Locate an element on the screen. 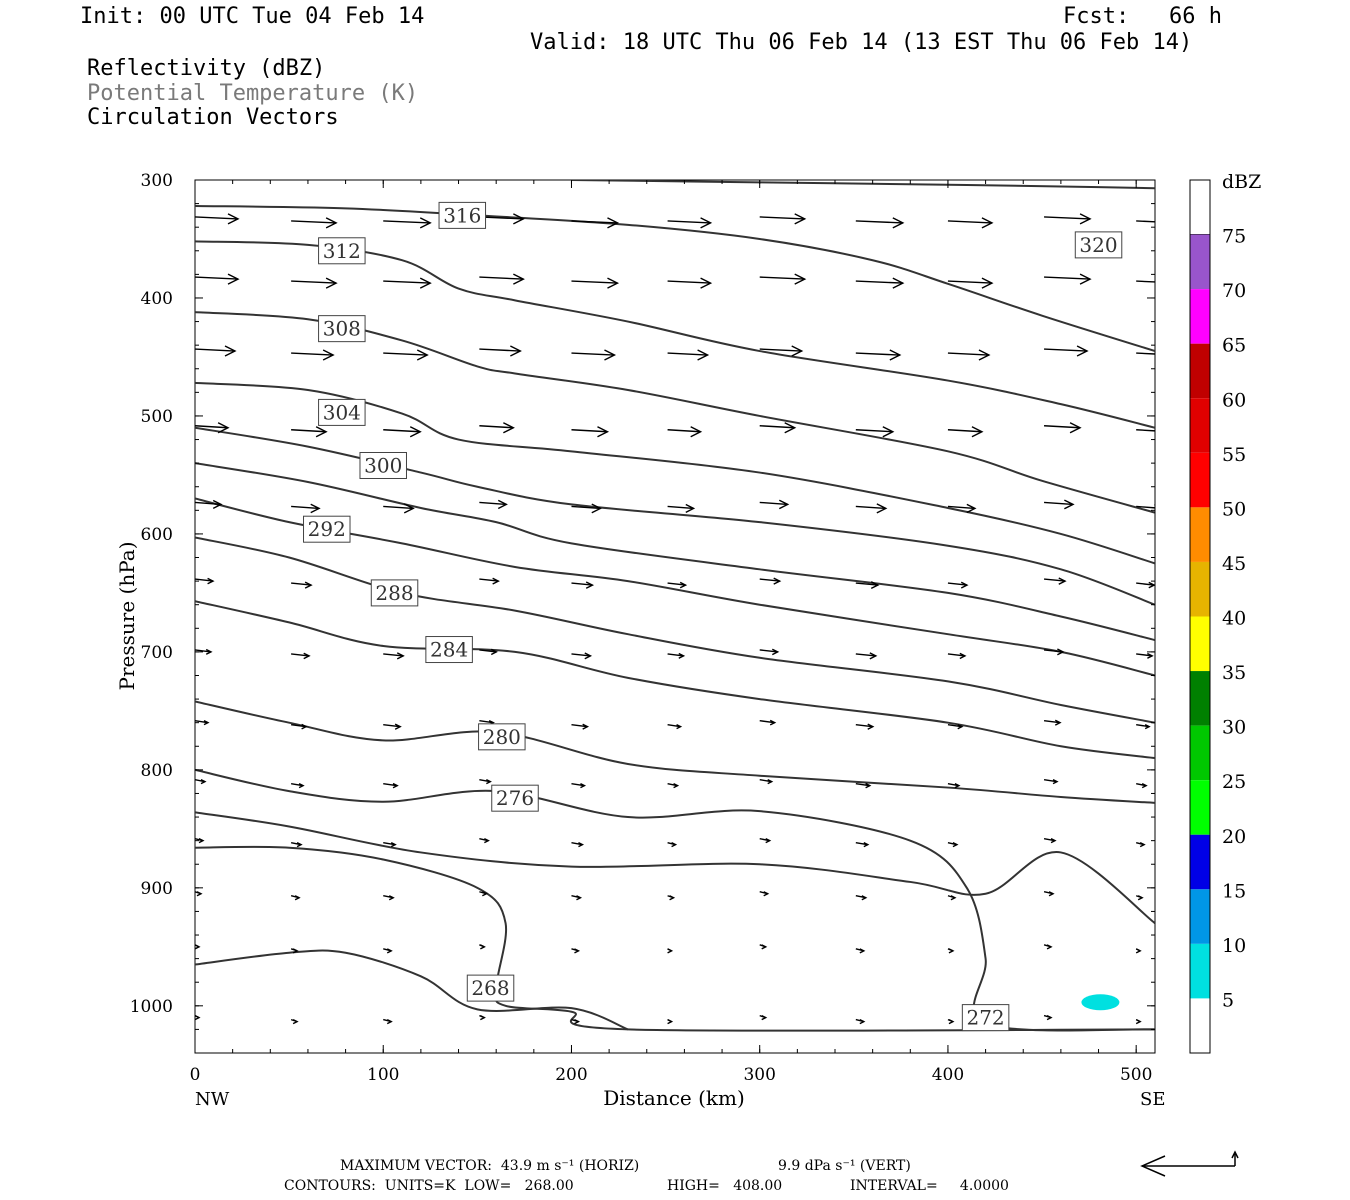  x-tick-label: 400 is located at coordinates (948, 1075).